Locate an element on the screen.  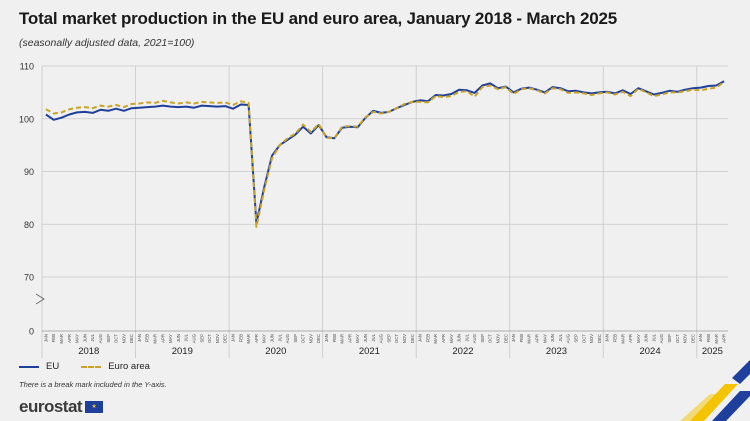
legend-label-euro-area: Euro area is located at coordinates (129, 366).